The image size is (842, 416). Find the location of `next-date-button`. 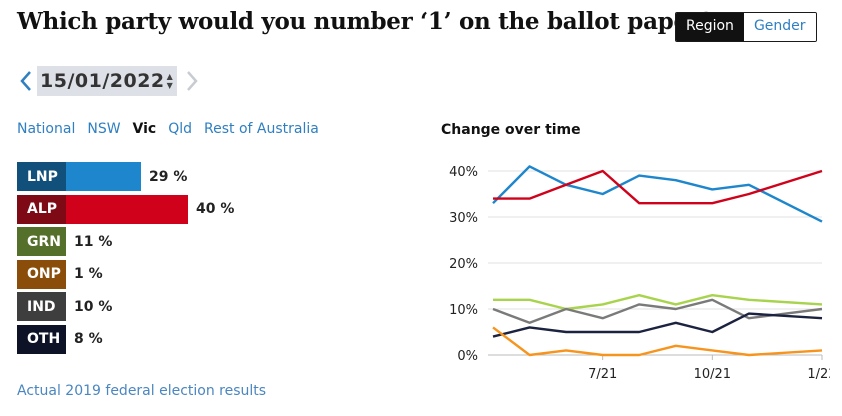

next-date-button is located at coordinates (192, 81).